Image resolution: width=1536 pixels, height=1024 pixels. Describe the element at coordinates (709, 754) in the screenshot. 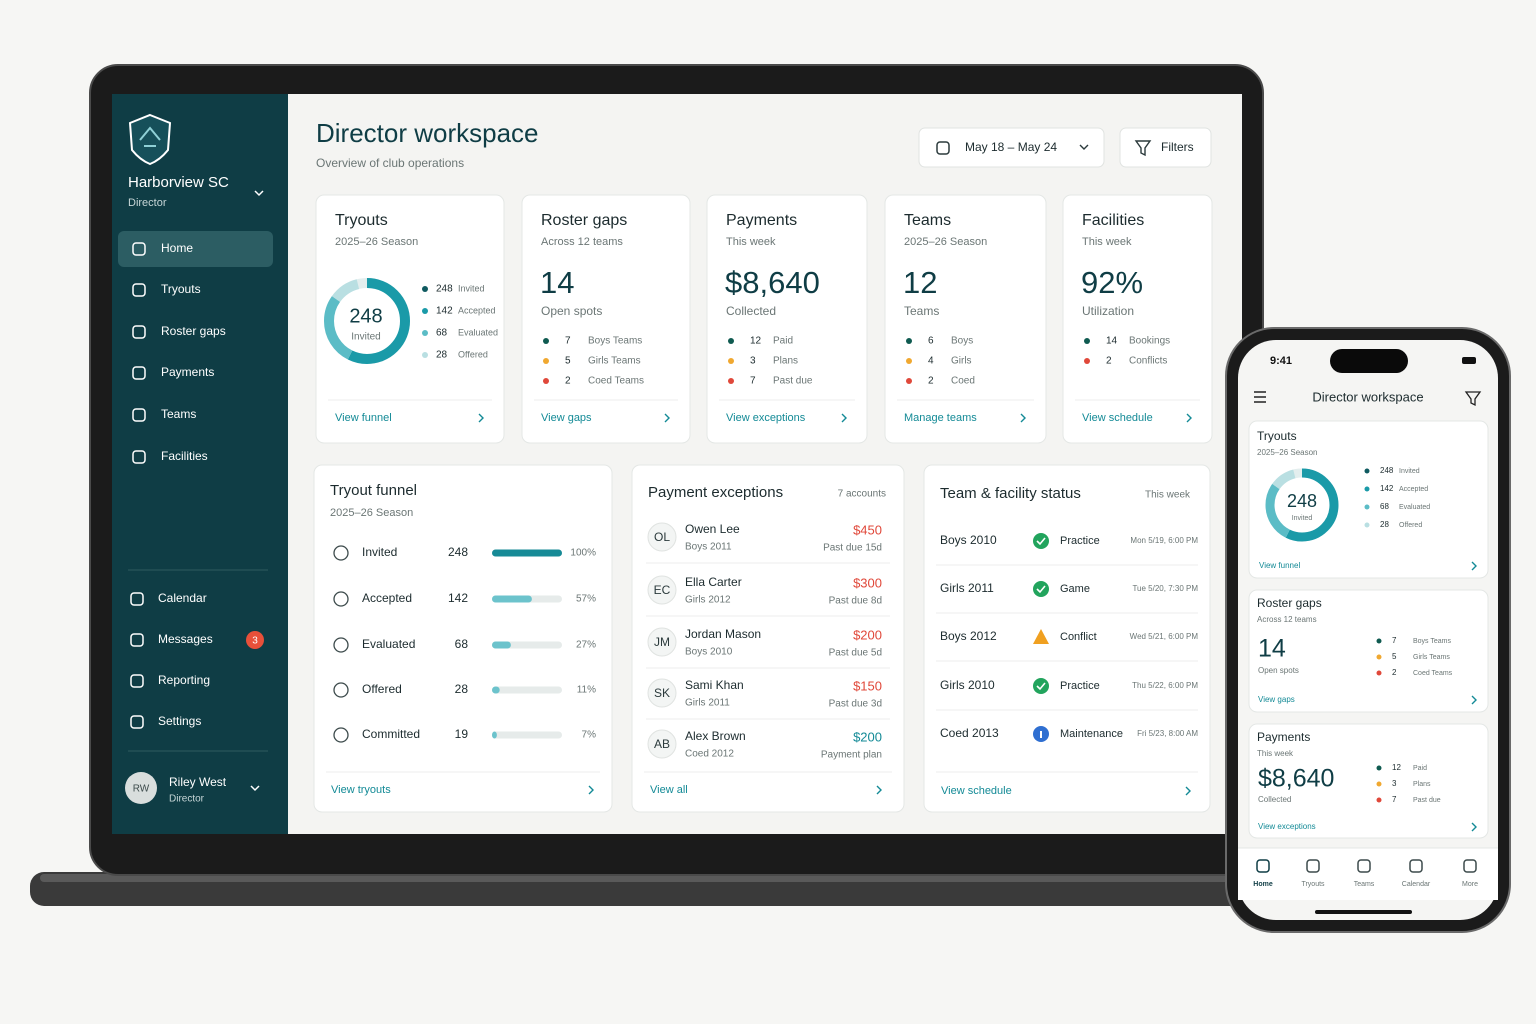

I see `payer-team: Coed 2012` at that location.